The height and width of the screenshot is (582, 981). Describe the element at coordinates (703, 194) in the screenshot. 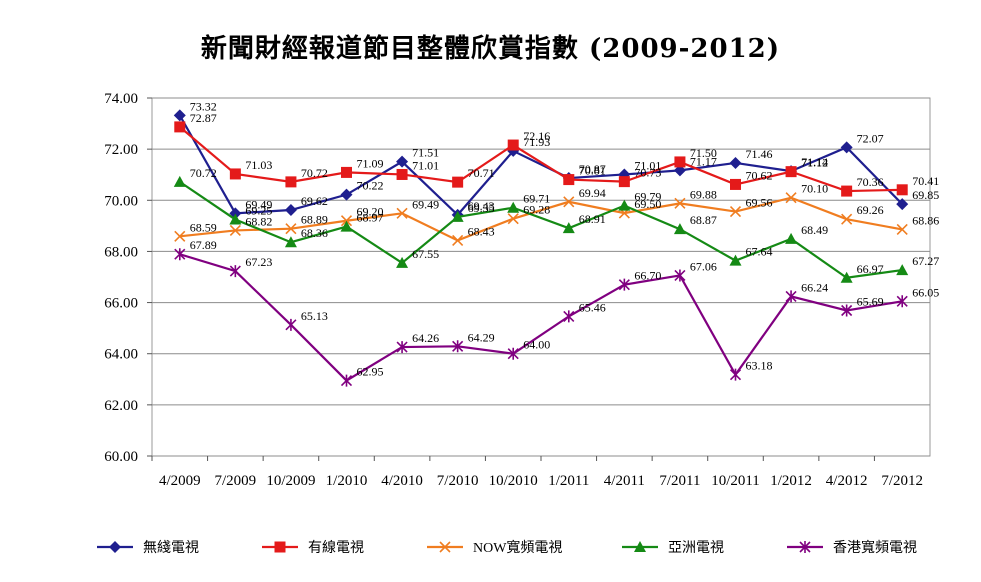

I see `data-label: 69.88` at that location.